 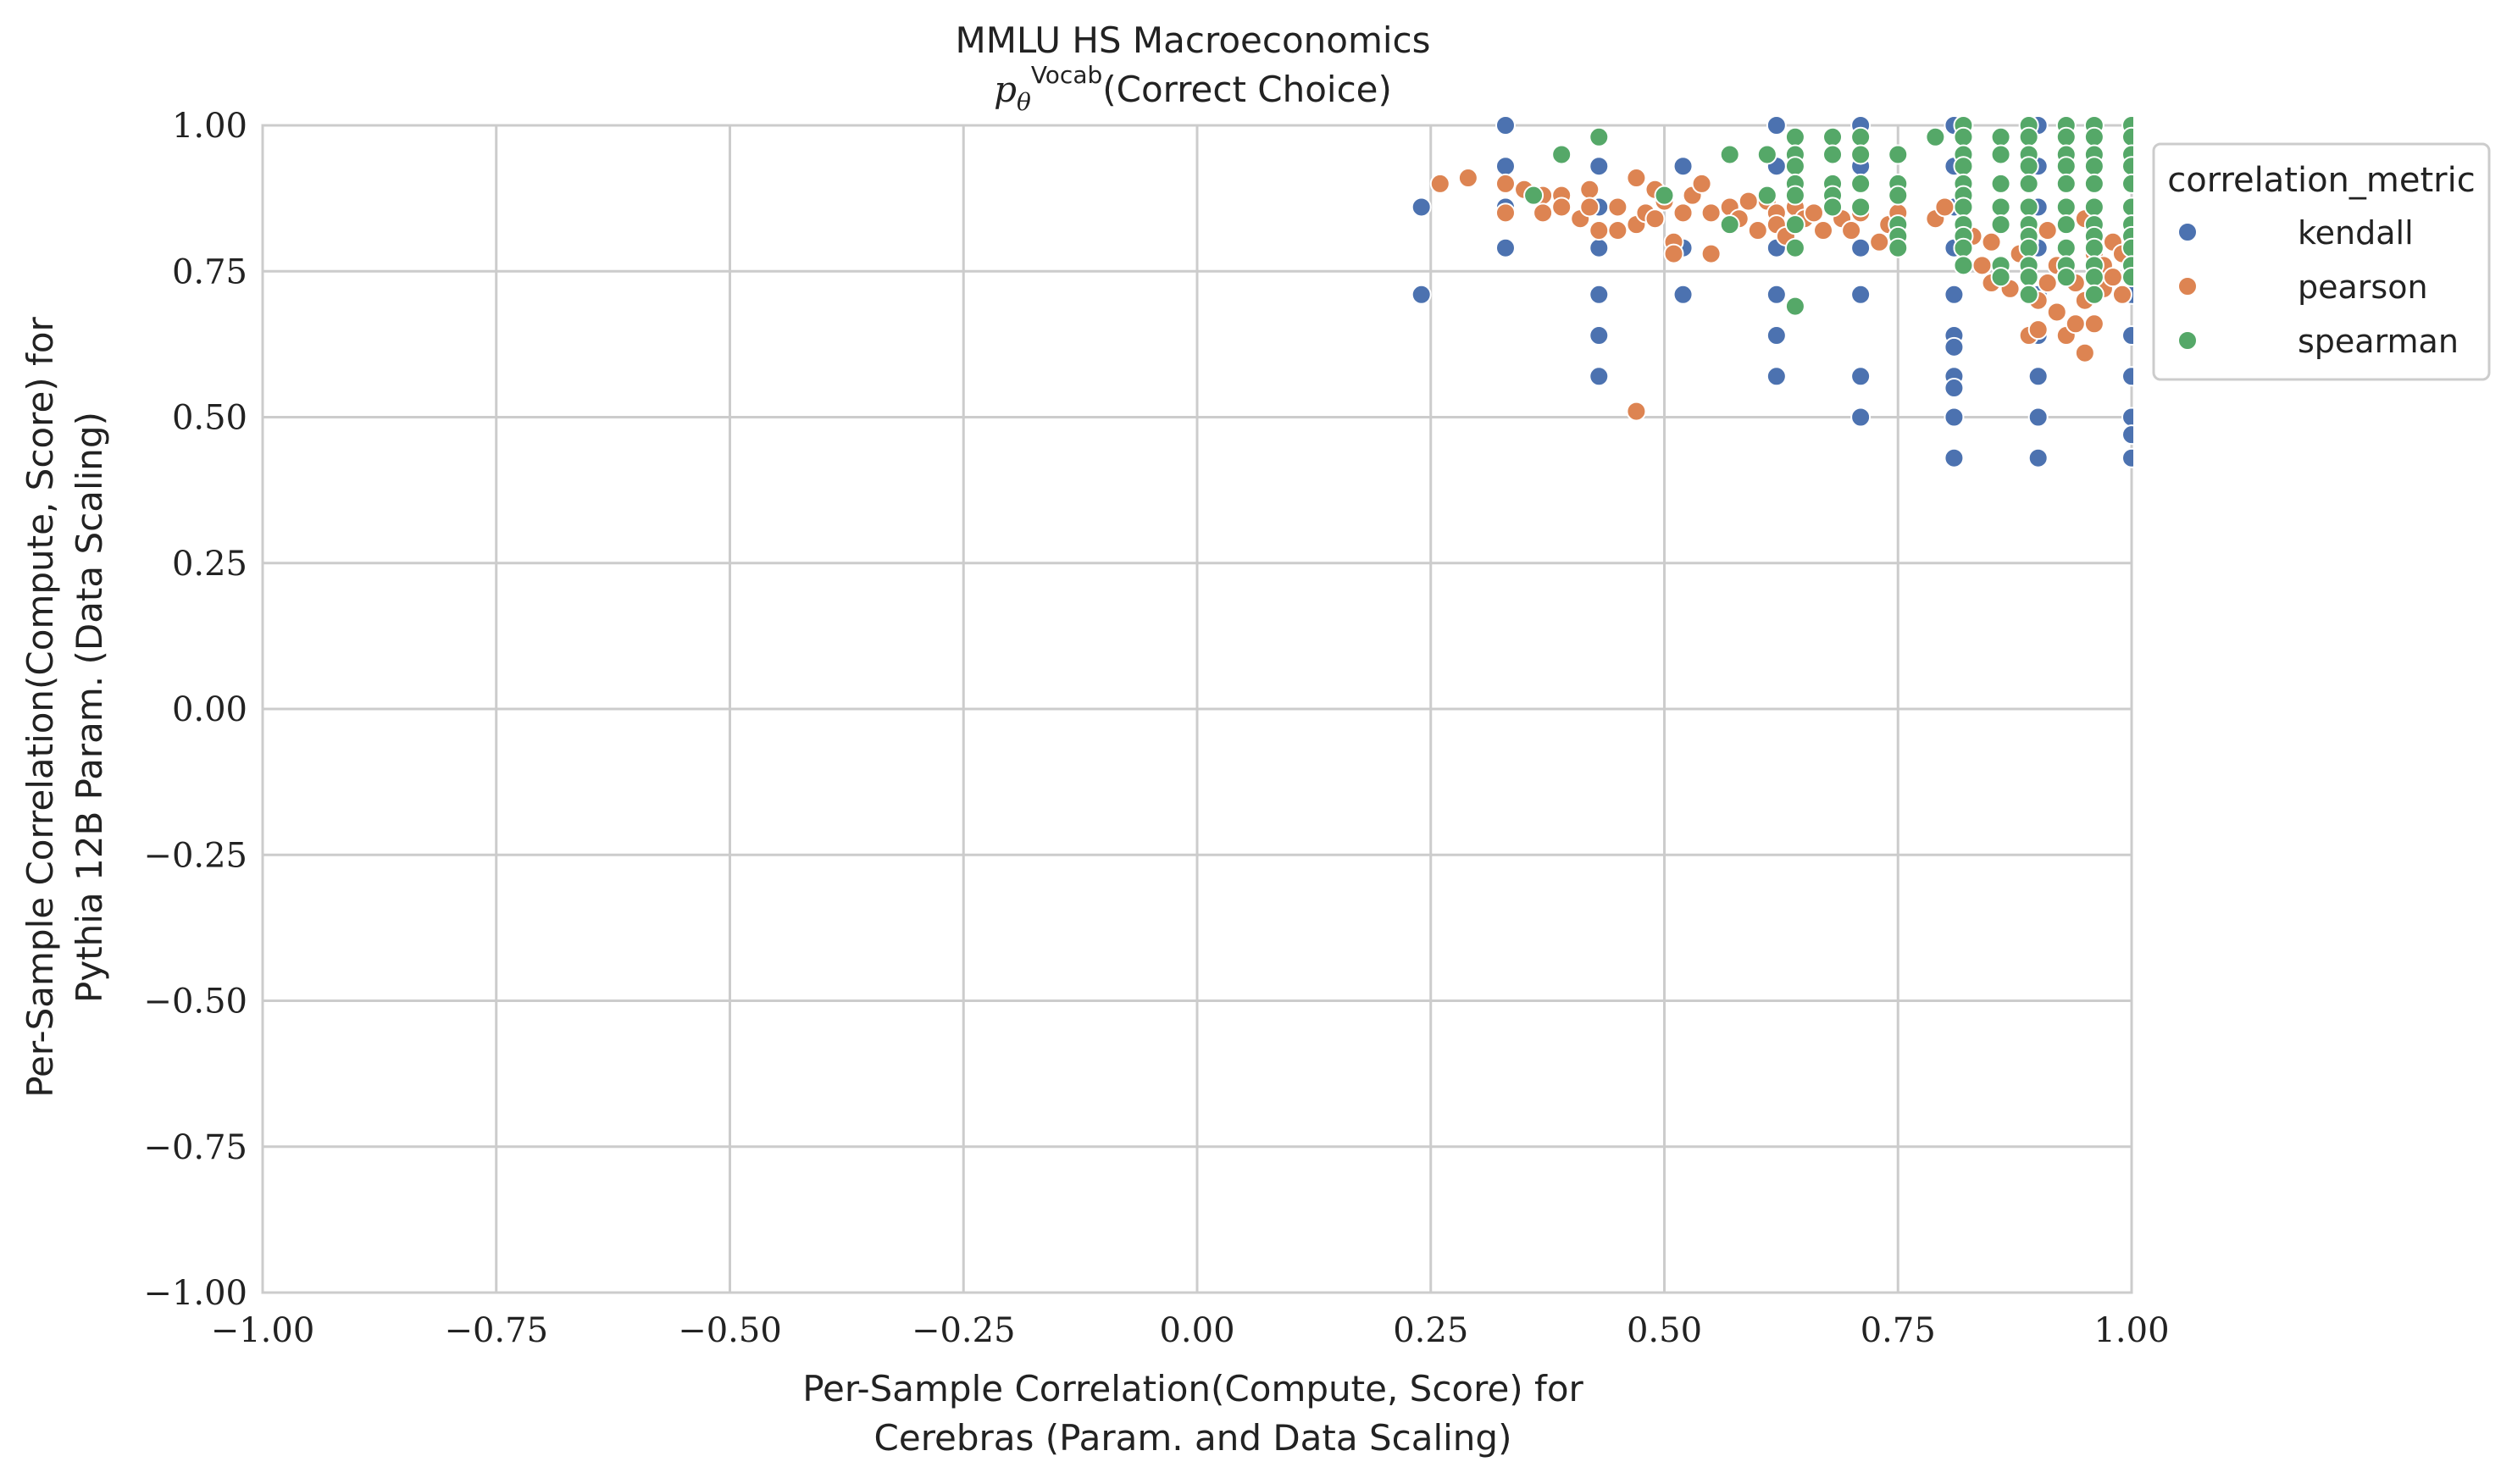 What do you see at coordinates (496, 1330) in the screenshot?
I see `x-tick-label: −0.75` at bounding box center [496, 1330].